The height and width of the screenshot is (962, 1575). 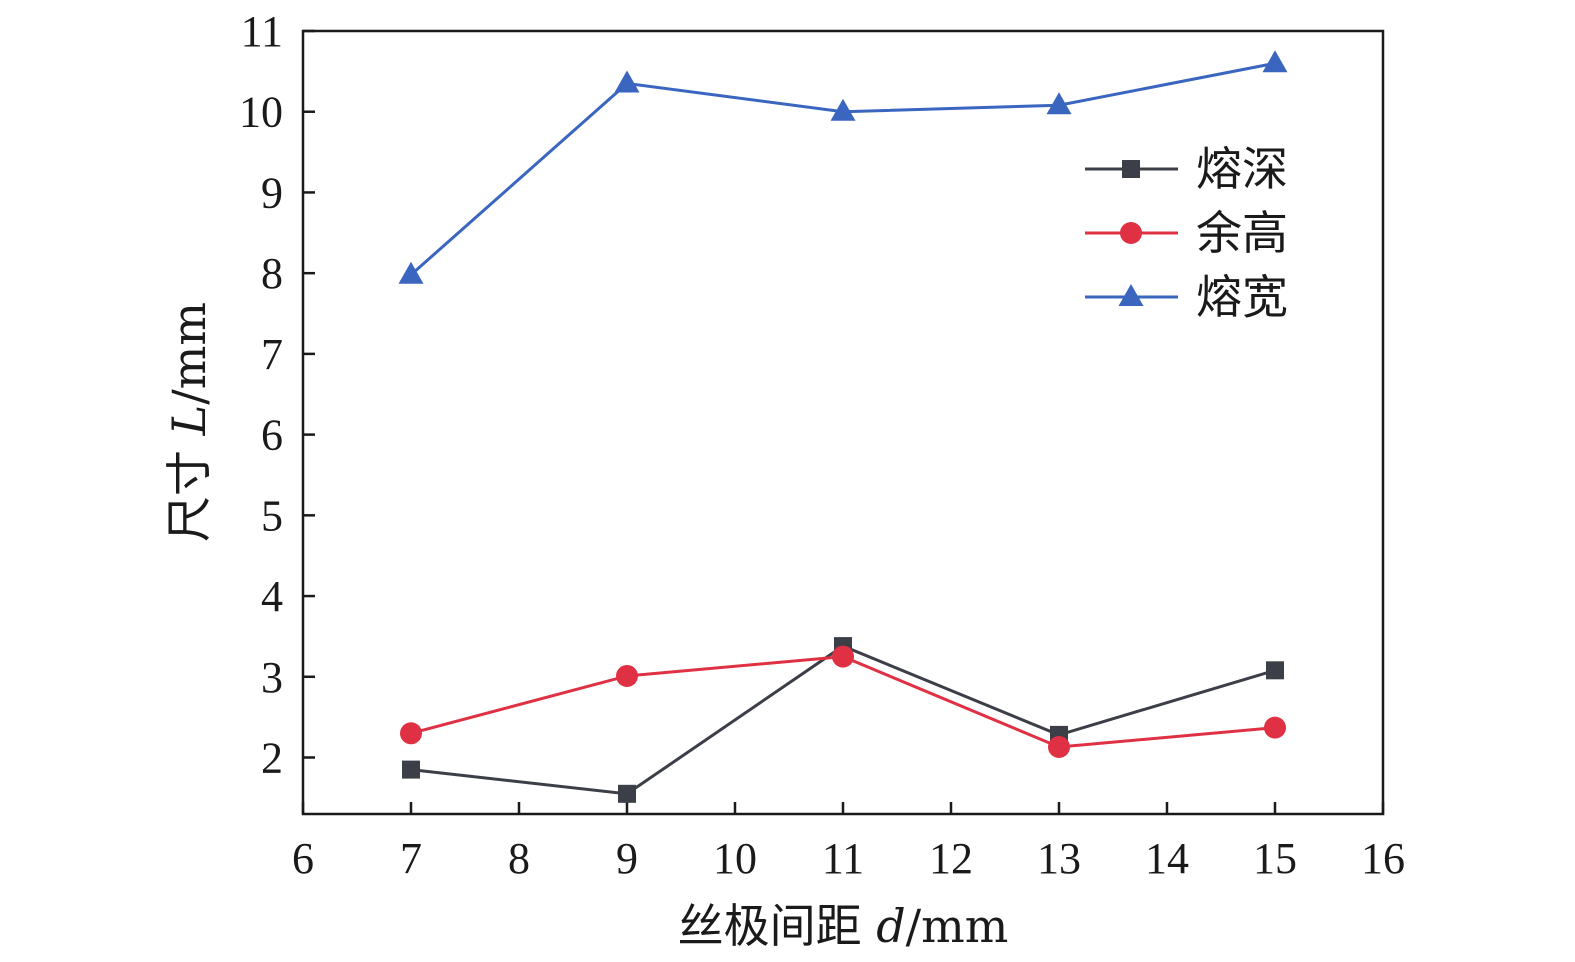 I want to click on y-tick-label: 6, so click(x=272, y=435).